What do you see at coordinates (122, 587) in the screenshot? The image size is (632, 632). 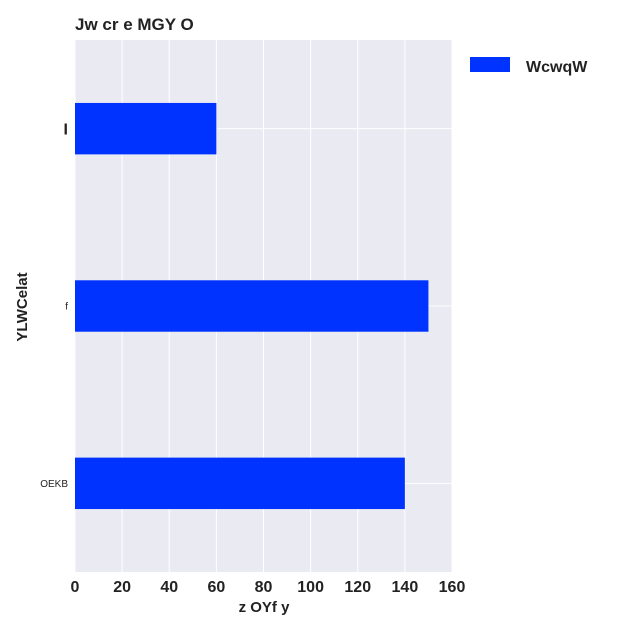 I see `x-tick-label-1: 20` at bounding box center [122, 587].